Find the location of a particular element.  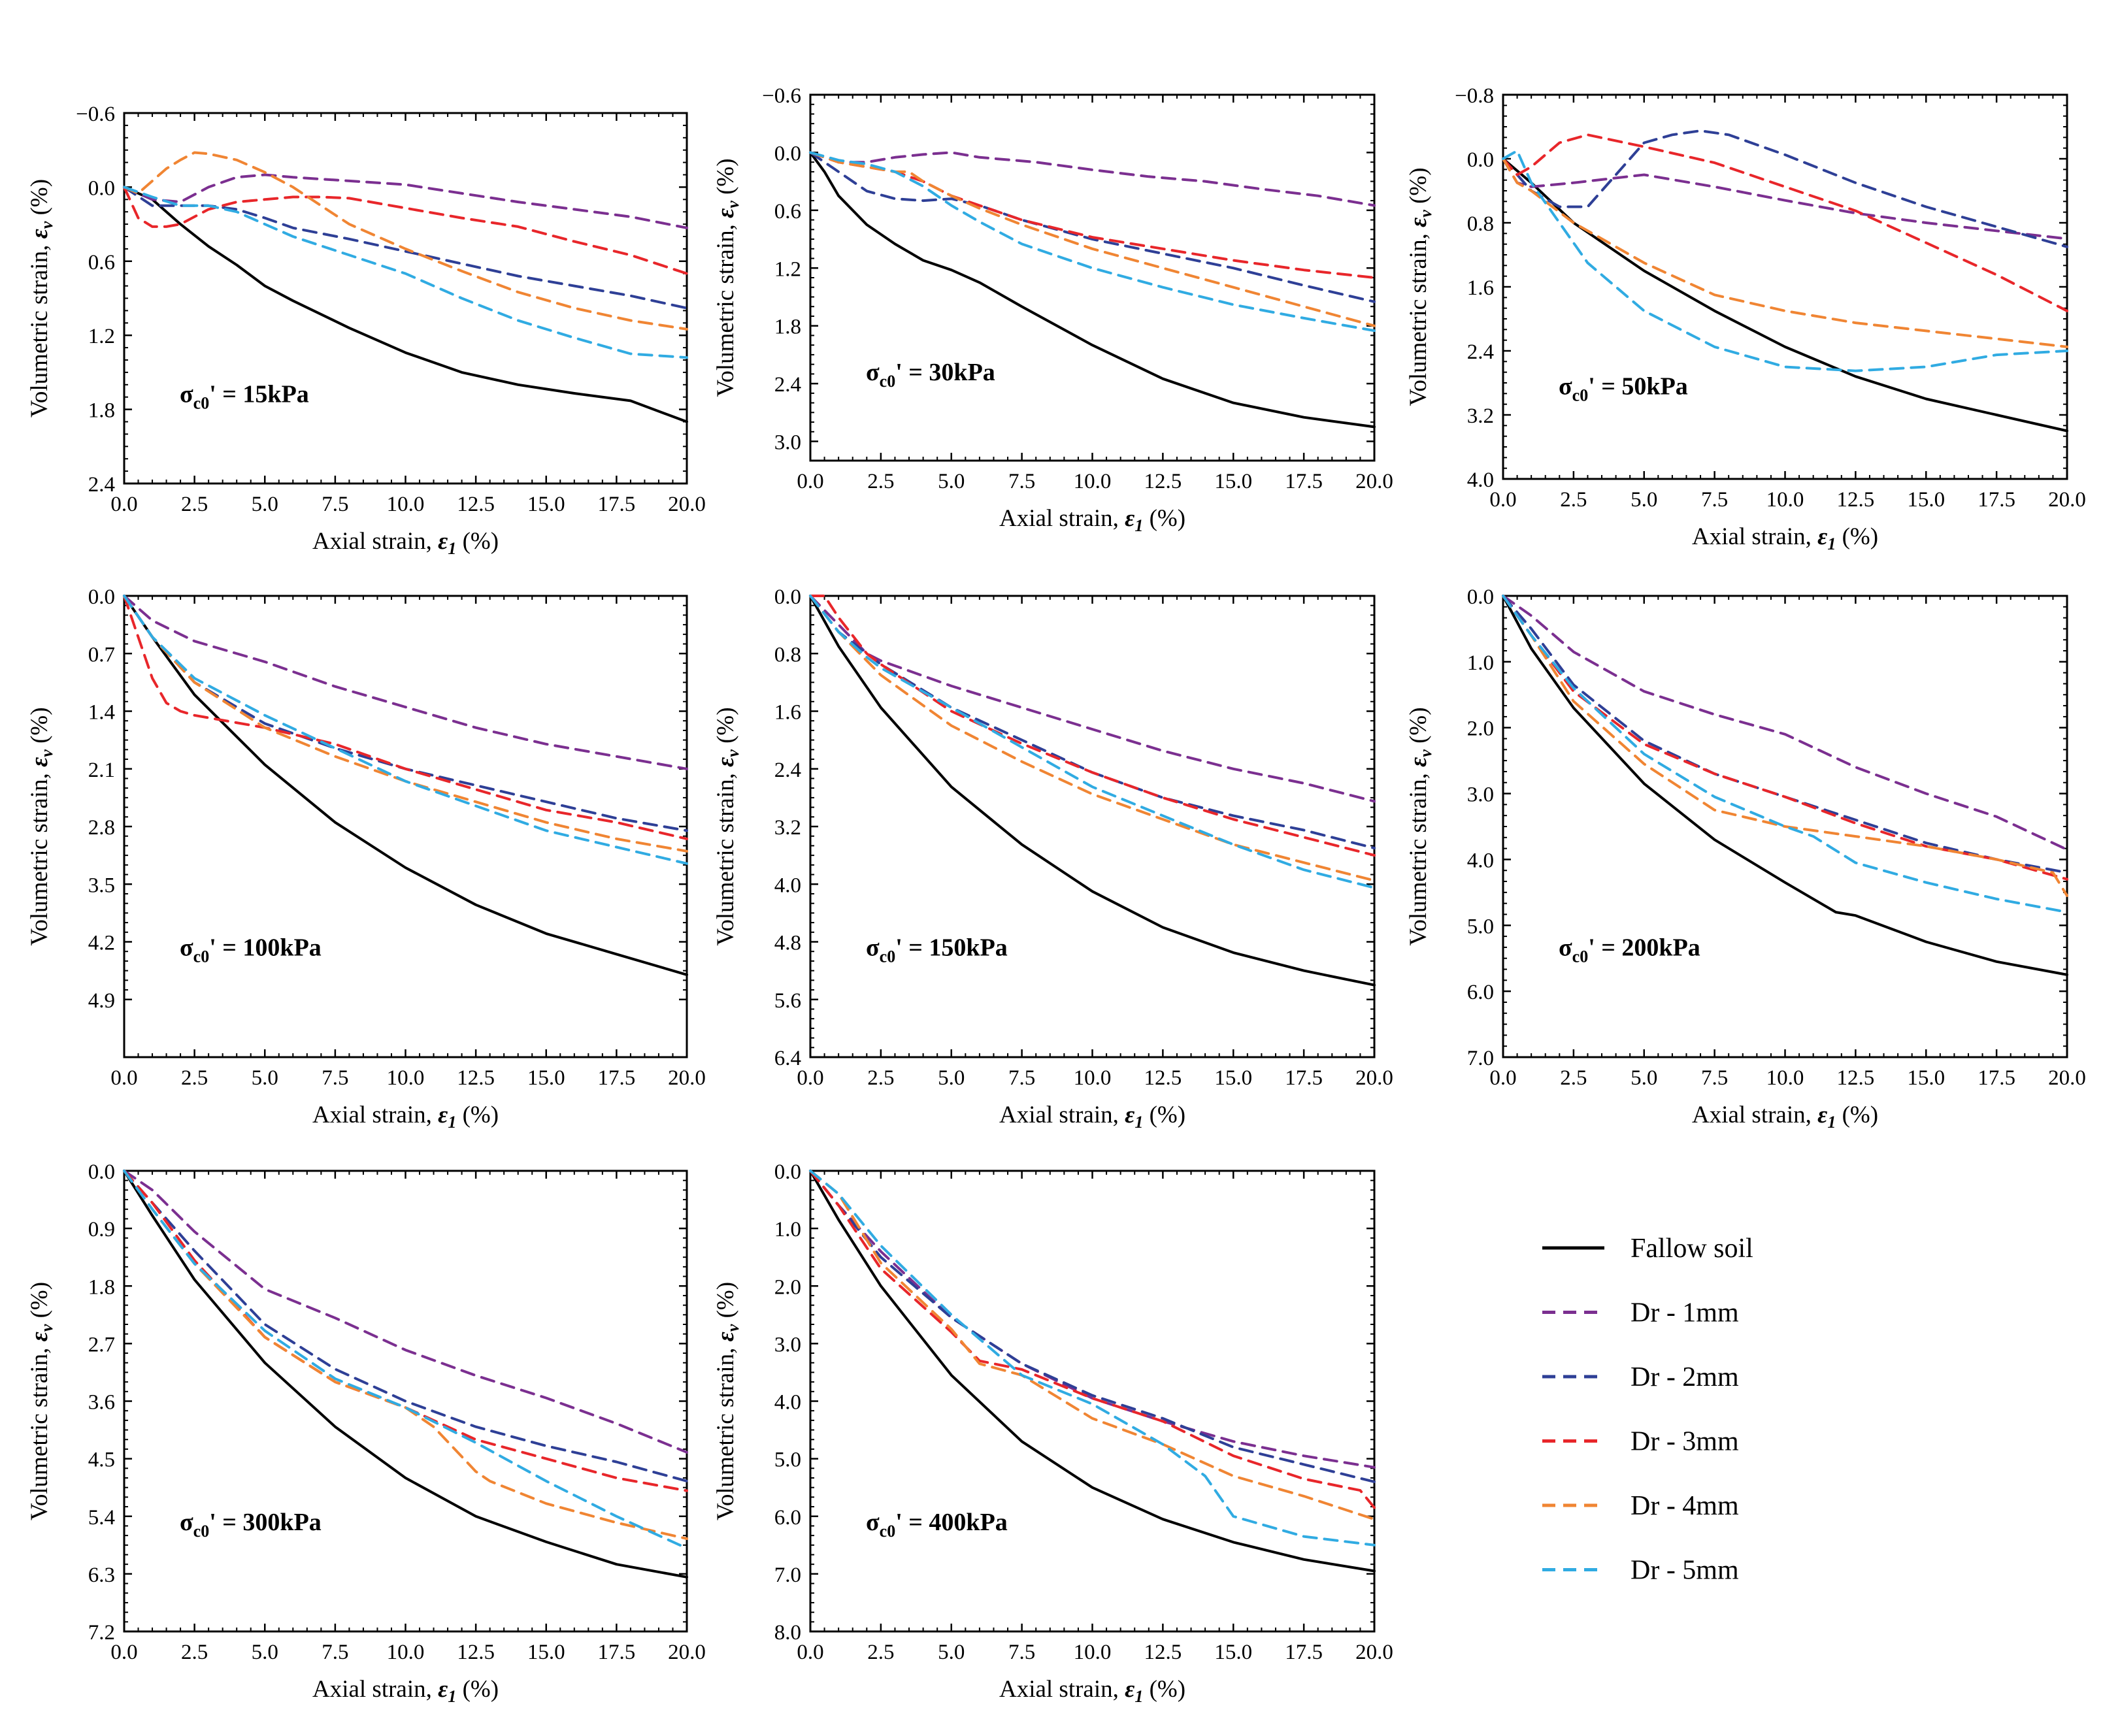

y-tick-label: 2.7 is located at coordinates (102, 1344).